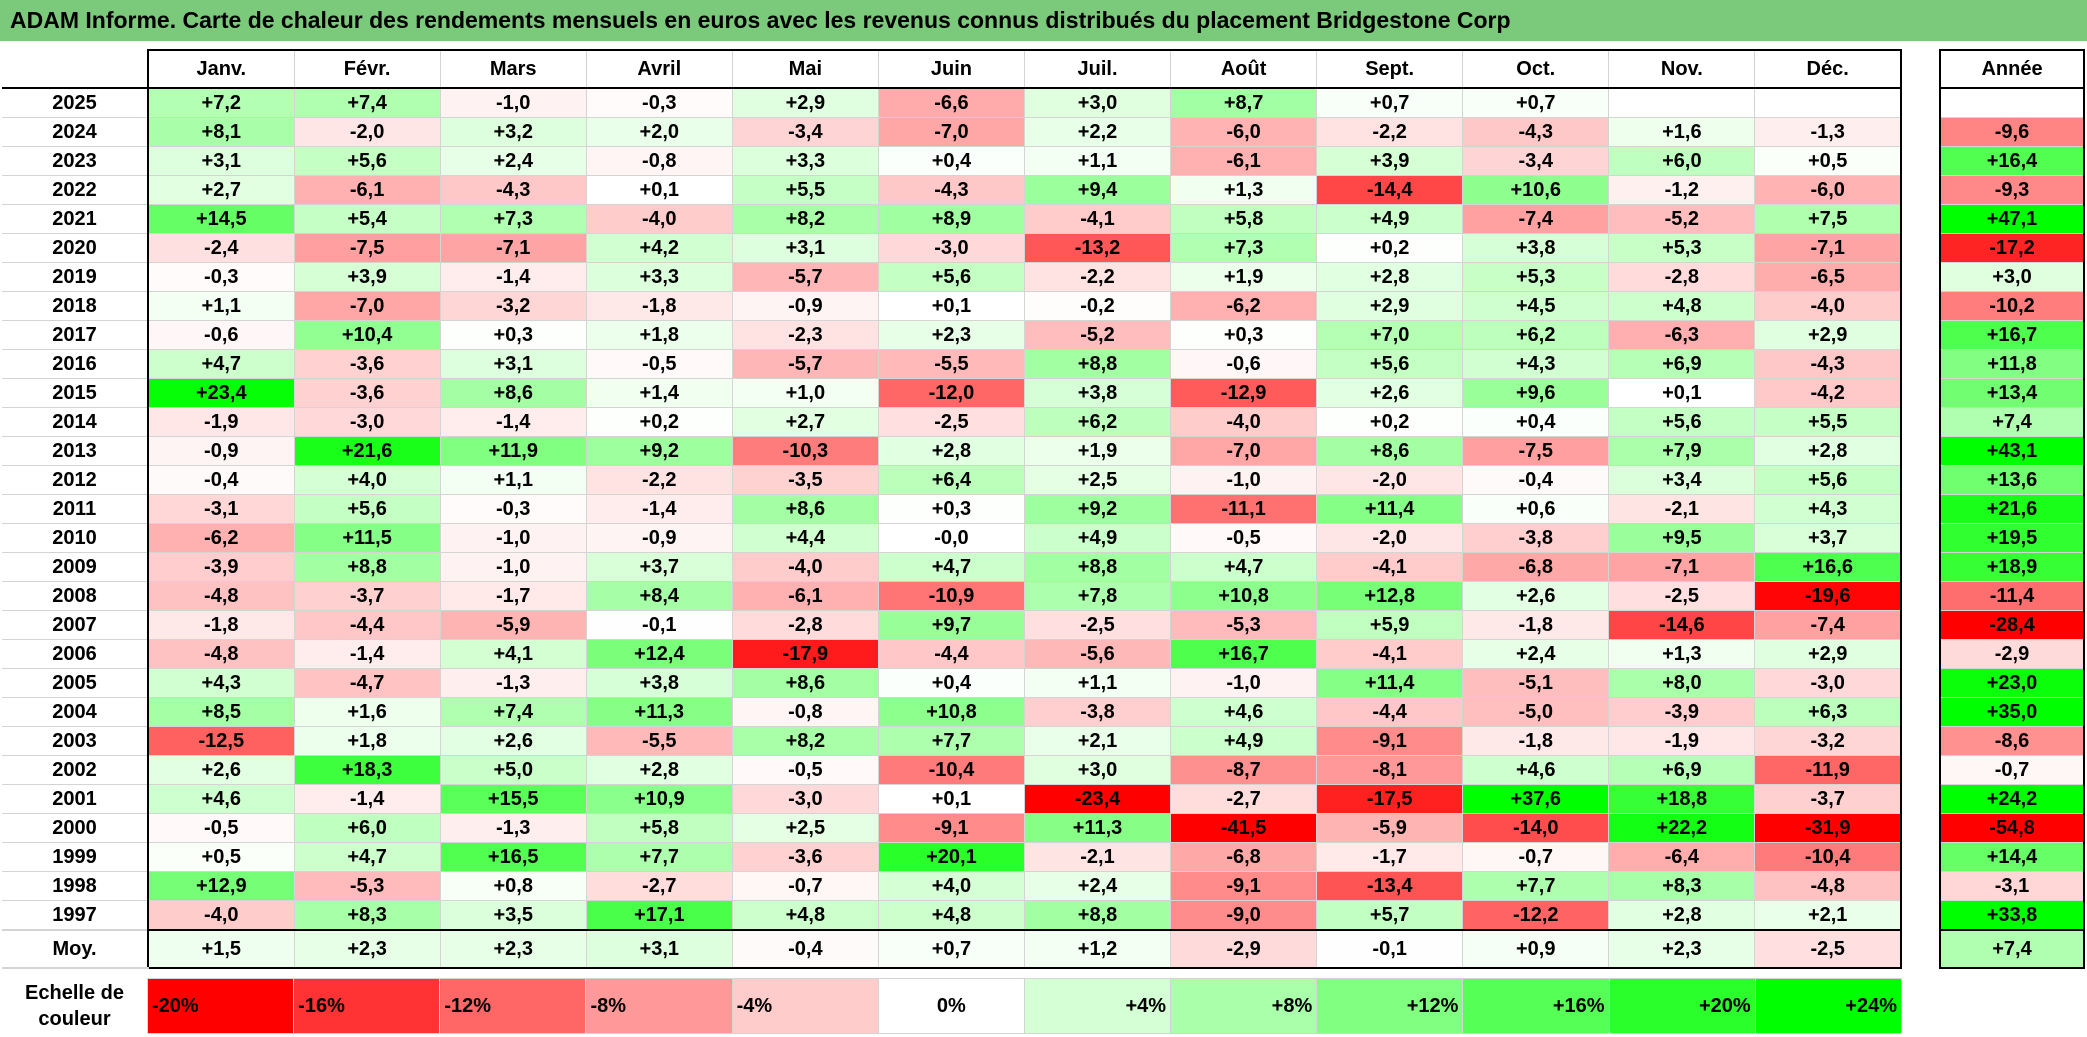 The height and width of the screenshot is (1037, 2087). Describe the element at coordinates (951, 712) in the screenshot. I see `heatmap-cell: +10,8` at that location.